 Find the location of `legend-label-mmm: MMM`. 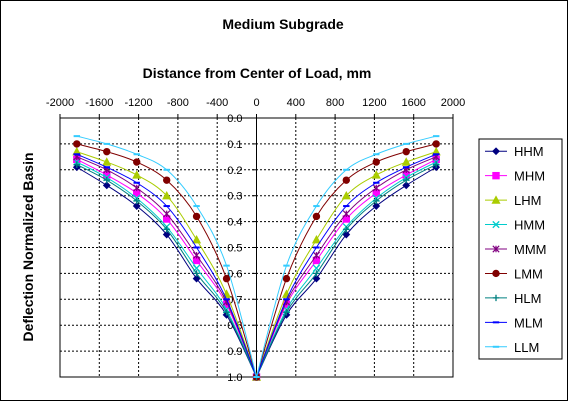

legend-label-mmm: MMM is located at coordinates (530, 249).